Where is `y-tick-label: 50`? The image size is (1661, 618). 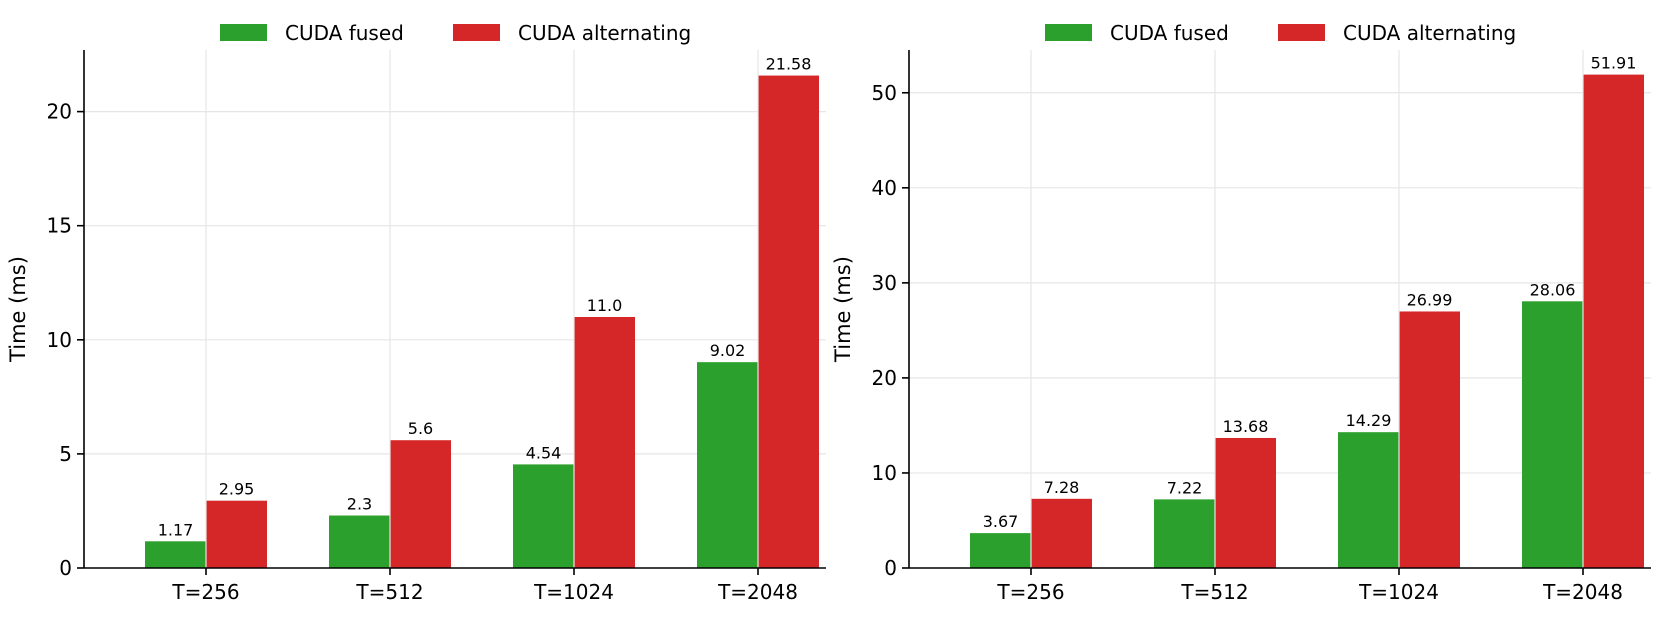
y-tick-label: 50 is located at coordinates (884, 93).